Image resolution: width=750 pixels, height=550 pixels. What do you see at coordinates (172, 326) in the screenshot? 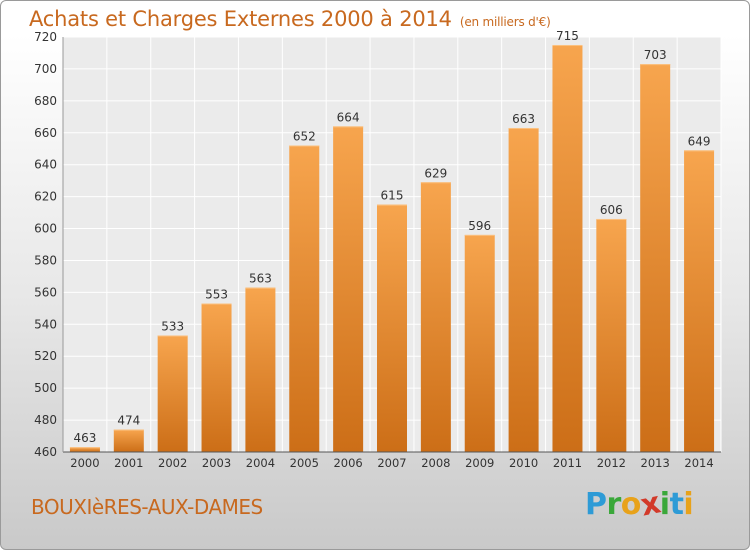
I see `data-label: 533` at bounding box center [172, 326].